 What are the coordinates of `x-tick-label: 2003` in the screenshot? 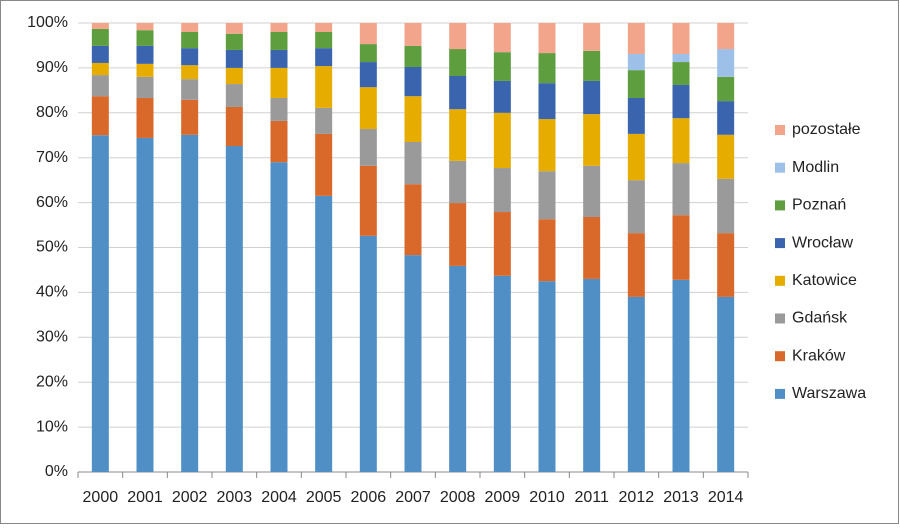 It's located at (235, 497).